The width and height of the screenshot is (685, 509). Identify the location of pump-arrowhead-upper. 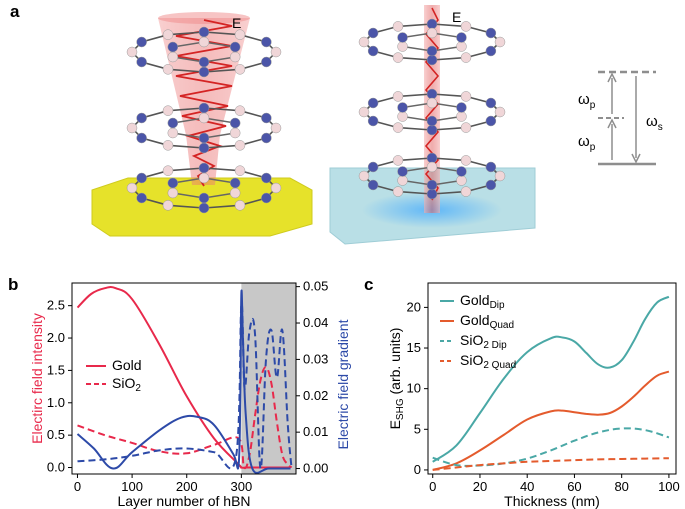
(612, 77).